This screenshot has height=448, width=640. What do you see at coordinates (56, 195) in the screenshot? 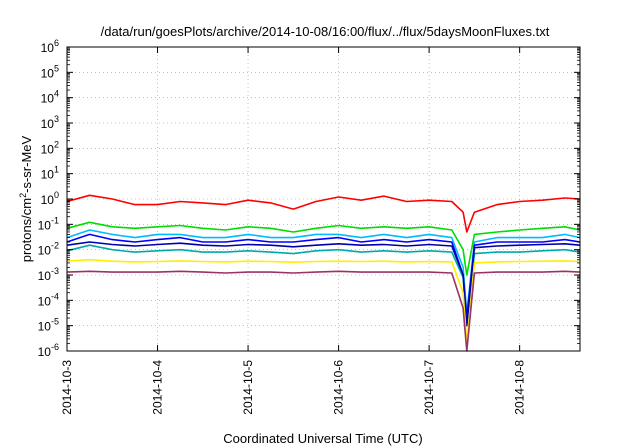
I see `y-tick-exp: 0` at bounding box center [56, 195].